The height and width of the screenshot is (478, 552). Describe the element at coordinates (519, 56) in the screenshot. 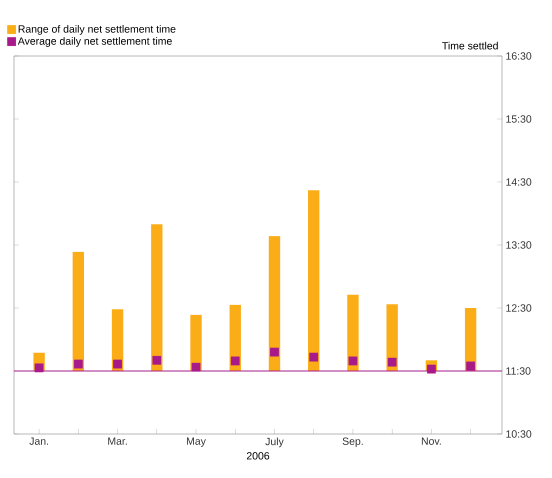

I see `y-tick-label: 16:30` at that location.